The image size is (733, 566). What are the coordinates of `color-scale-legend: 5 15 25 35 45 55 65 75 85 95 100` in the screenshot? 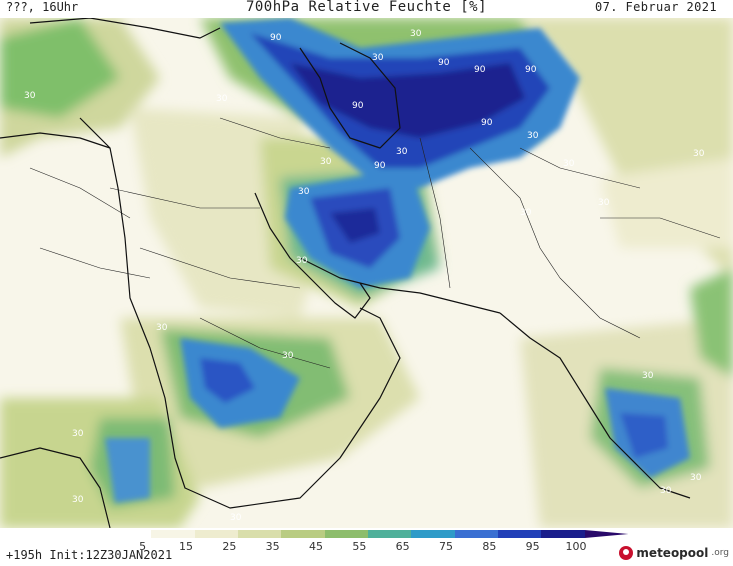 It's located at (368, 541).